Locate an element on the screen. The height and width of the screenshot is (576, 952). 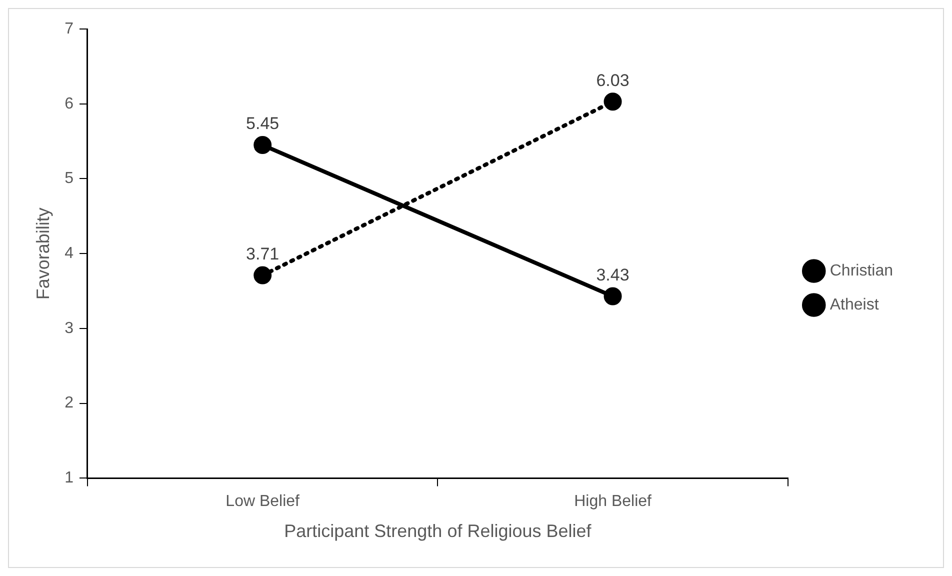
legend-label: Christian is located at coordinates (862, 271).